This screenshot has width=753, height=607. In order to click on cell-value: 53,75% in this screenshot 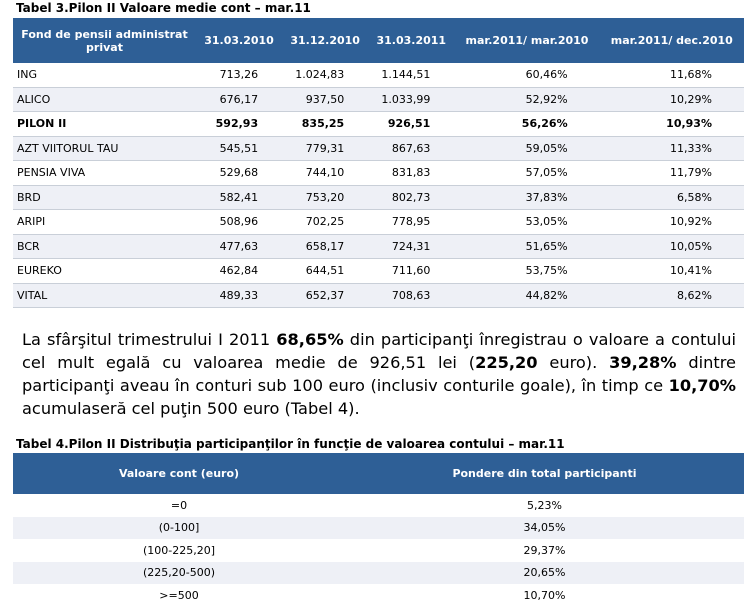, I will do `click(527, 271)`.